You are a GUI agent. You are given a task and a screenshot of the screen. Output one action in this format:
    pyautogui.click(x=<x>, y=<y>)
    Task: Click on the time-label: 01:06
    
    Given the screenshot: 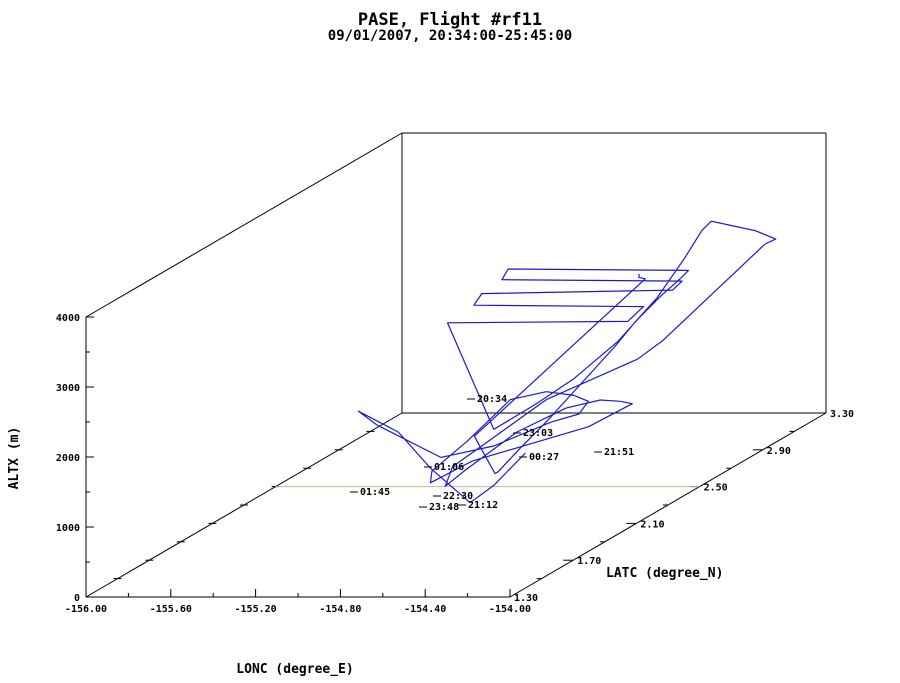 What is the action you would take?
    pyautogui.click(x=449, y=467)
    